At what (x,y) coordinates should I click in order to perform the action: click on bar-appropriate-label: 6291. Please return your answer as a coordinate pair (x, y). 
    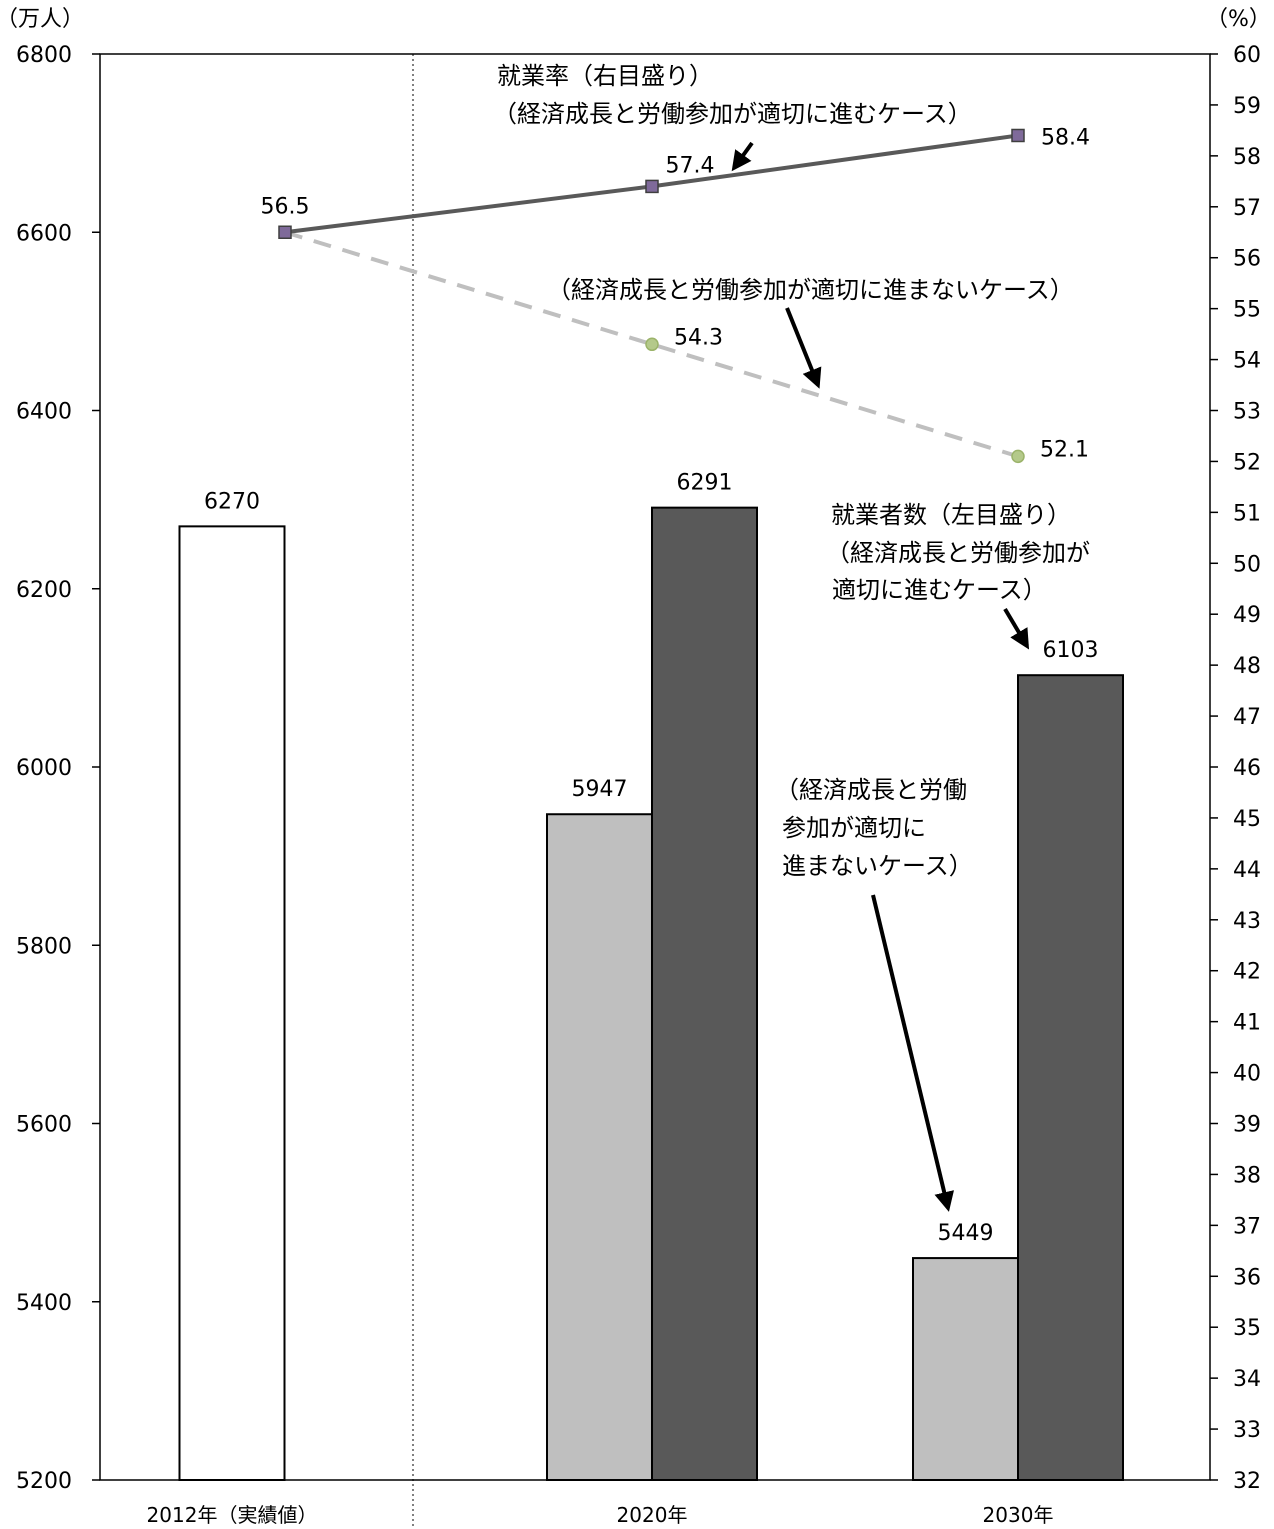
    Looking at the image, I should click on (705, 483).